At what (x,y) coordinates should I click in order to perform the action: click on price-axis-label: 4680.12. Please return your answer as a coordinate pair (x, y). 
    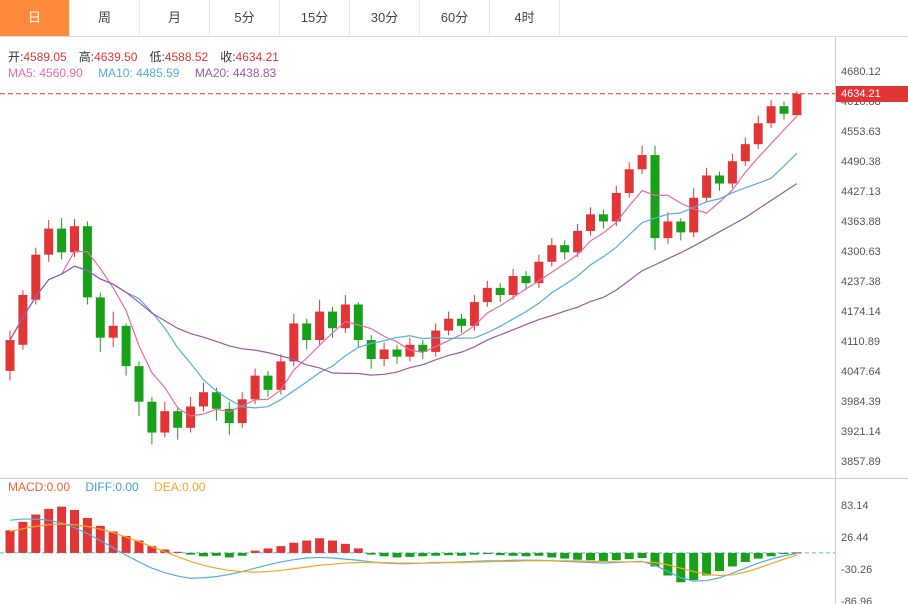
    Looking at the image, I should click on (861, 72).